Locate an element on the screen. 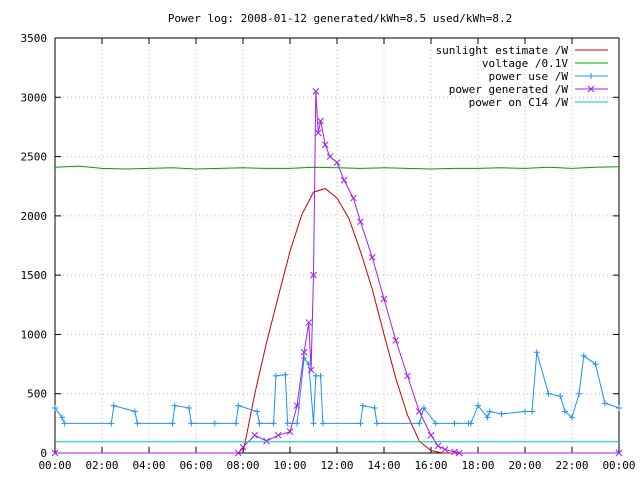 The width and height of the screenshot is (640, 480). y-tick-label: 3000 is located at coordinates (34, 97).